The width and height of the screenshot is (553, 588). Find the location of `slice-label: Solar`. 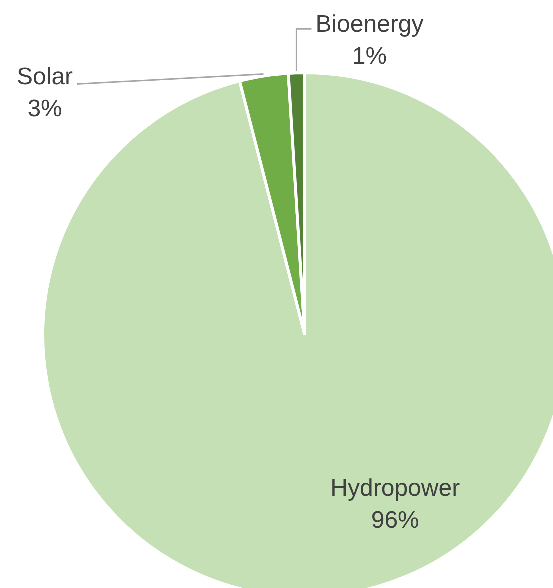

slice-label: Solar is located at coordinates (45, 76).